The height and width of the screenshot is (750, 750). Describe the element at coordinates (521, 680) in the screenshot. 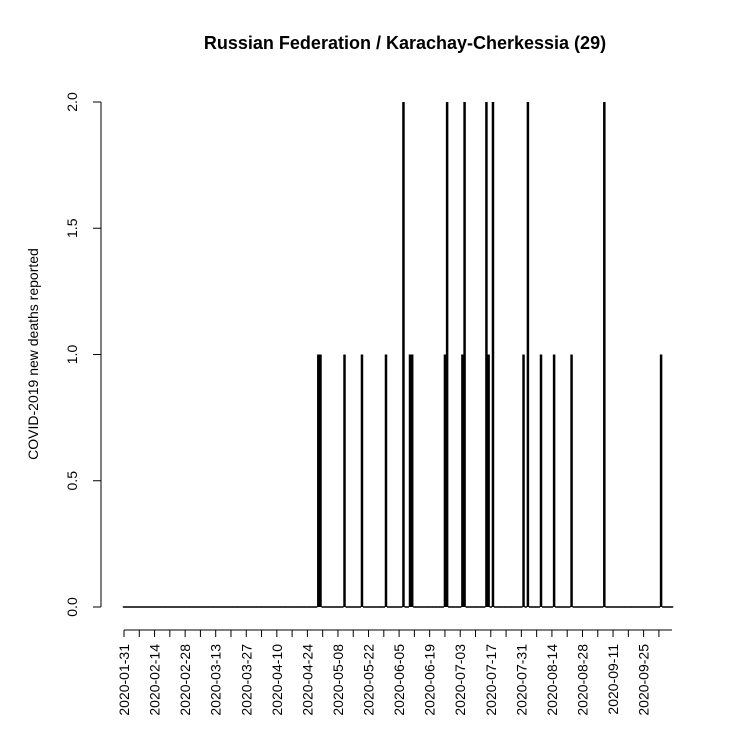

I see `x-tick-label: 2020-07-31` at that location.